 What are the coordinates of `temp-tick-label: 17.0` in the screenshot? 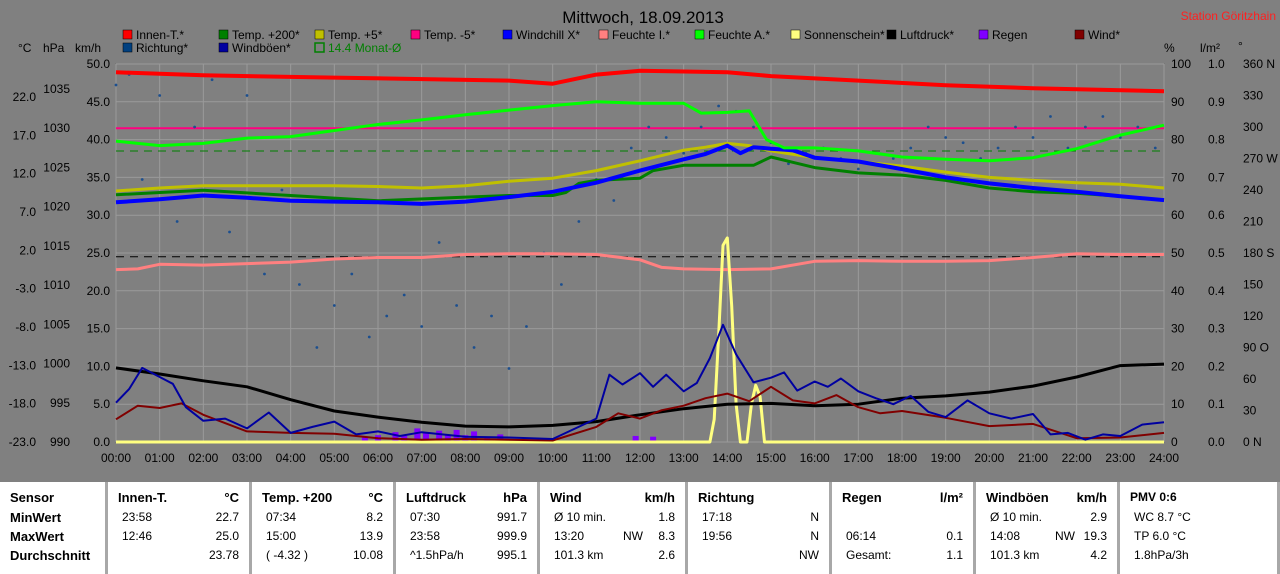 It's located at (25, 135).